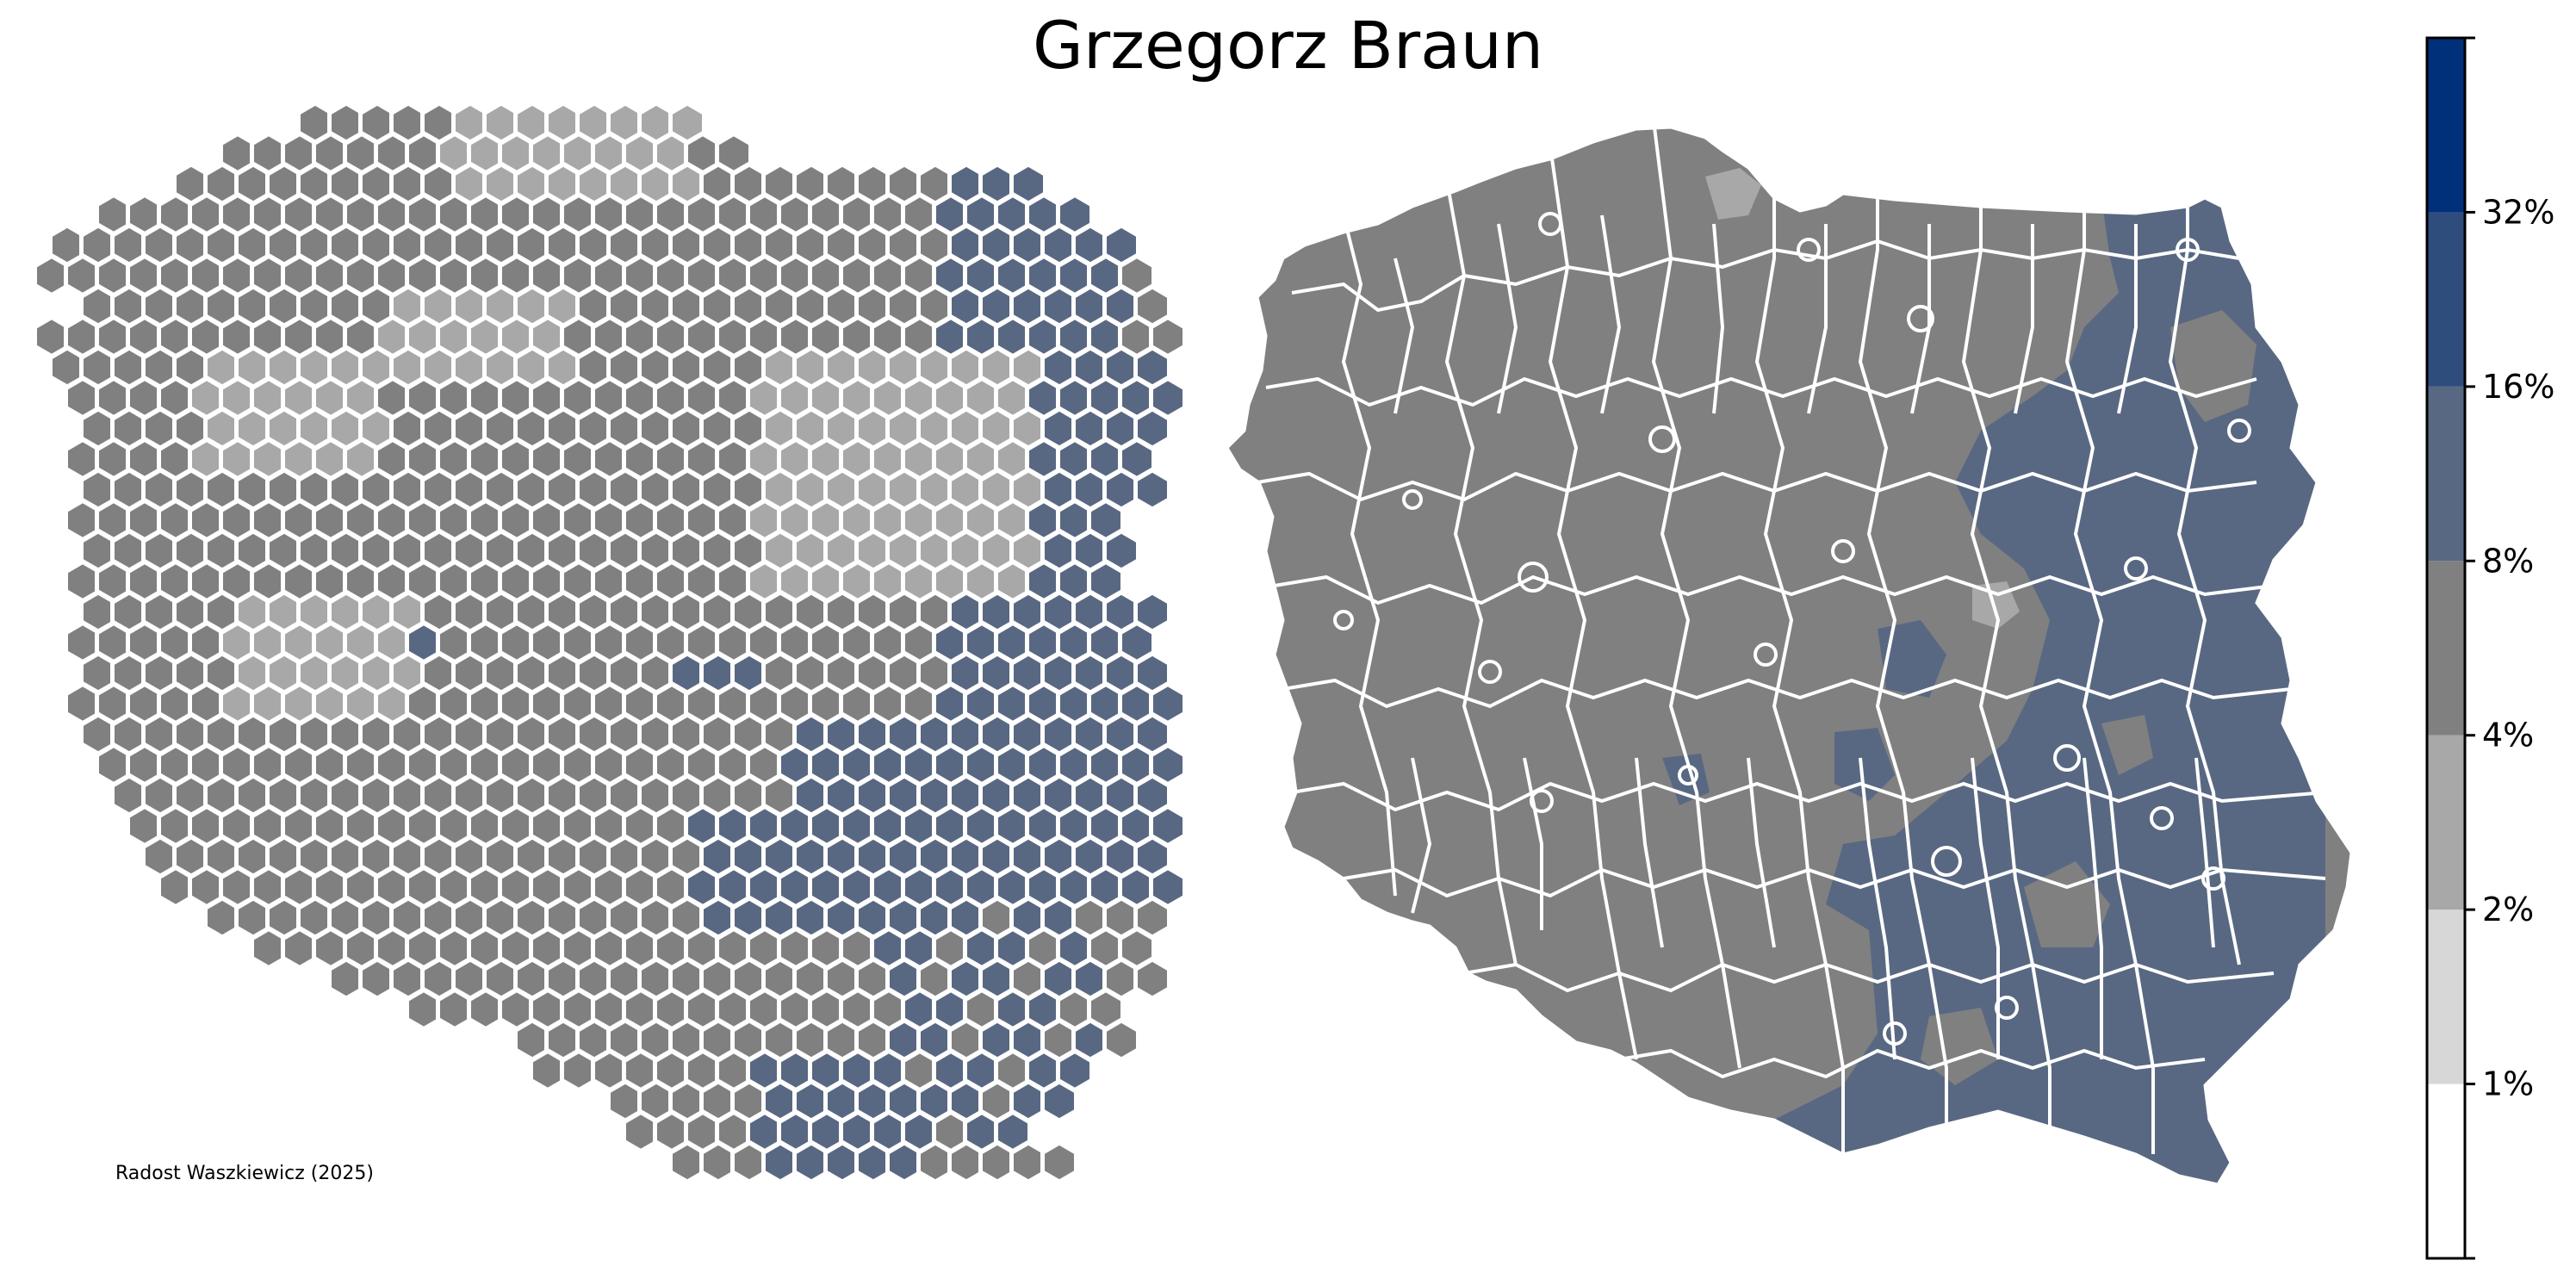 The width and height of the screenshot is (2576, 1279). Describe the element at coordinates (2508, 909) in the screenshot. I see `legend-tick-label: 2%` at that location.